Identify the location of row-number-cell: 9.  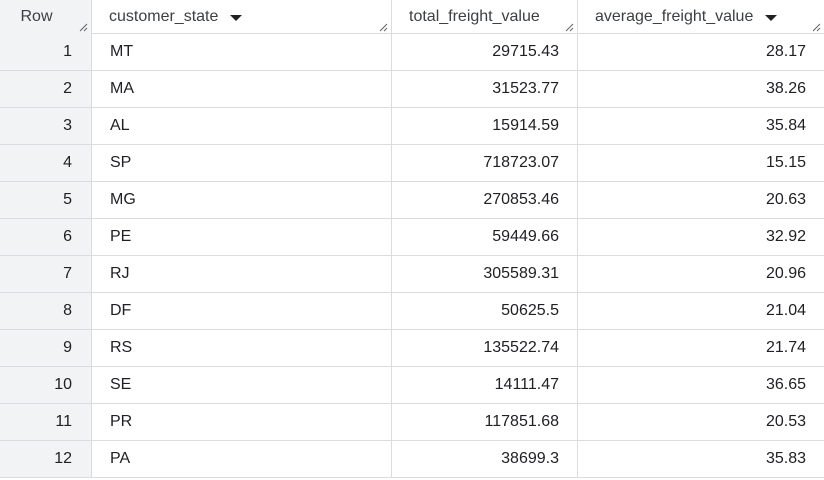
(46, 348).